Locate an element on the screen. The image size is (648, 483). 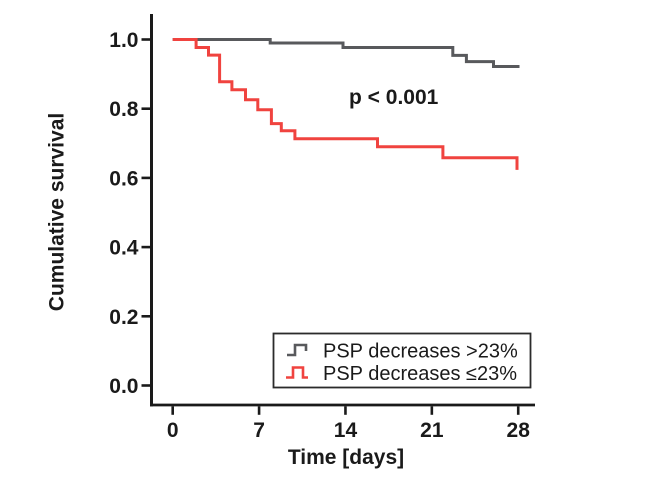
survival-curve-psp-le23 is located at coordinates (345, 104).